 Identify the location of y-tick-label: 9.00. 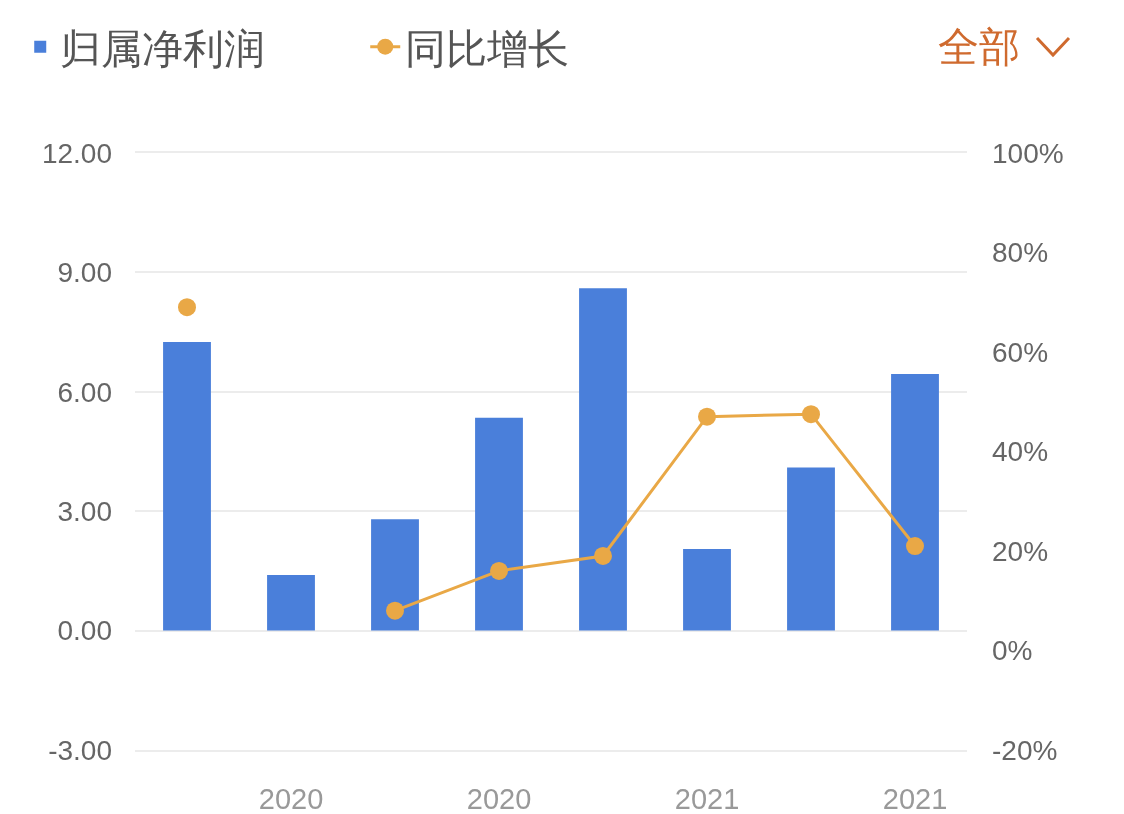
(84, 273).